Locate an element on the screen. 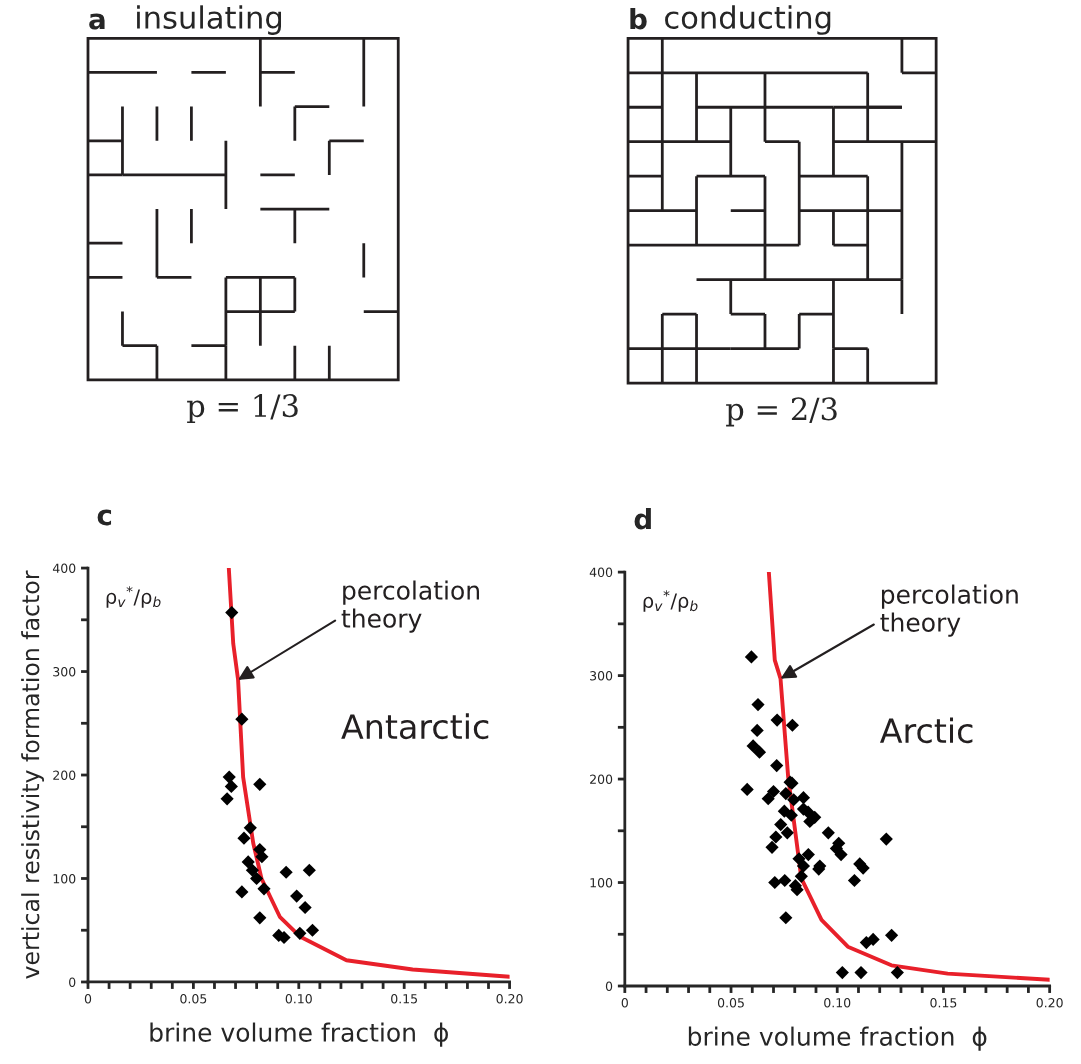 This screenshot has width=1081, height=1064. text: p = 2/3 is located at coordinates (781, 412).